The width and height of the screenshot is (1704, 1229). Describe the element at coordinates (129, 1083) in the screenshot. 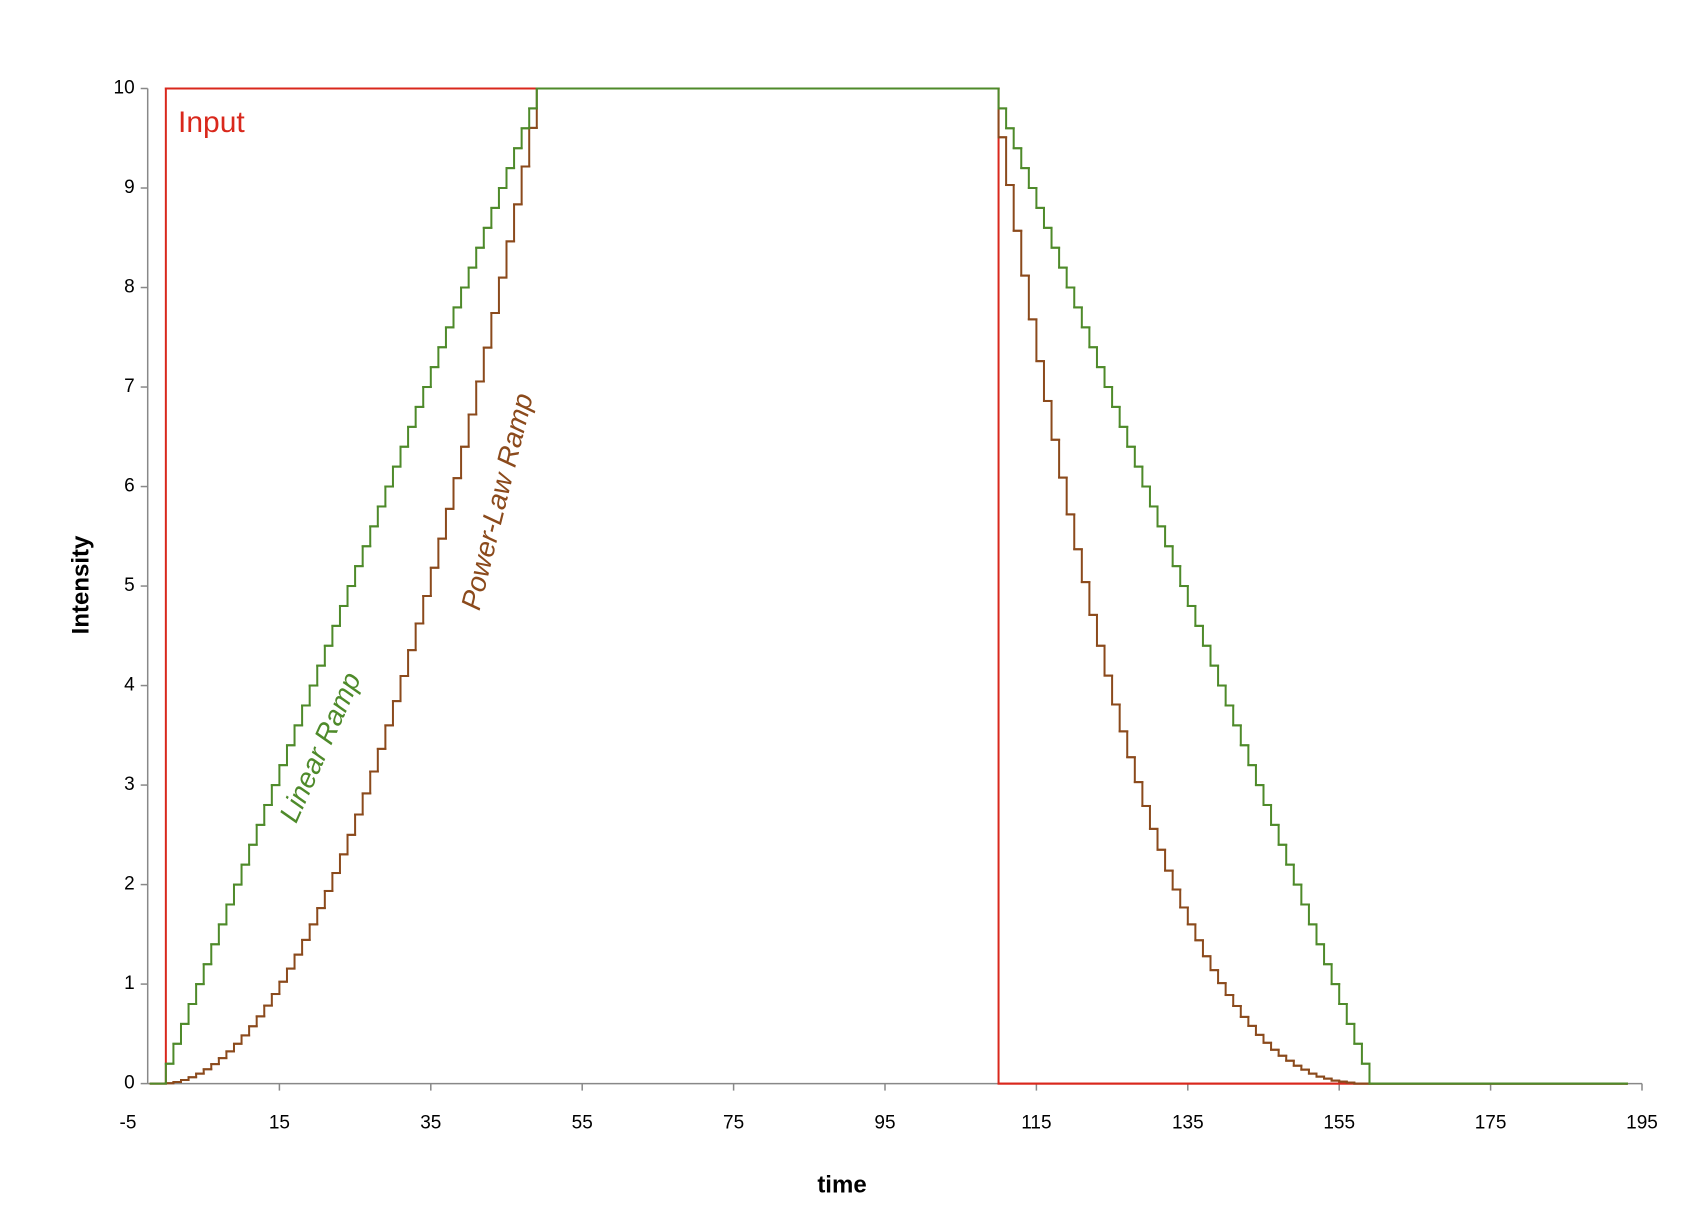

I see `y-tick-label: 0` at that location.